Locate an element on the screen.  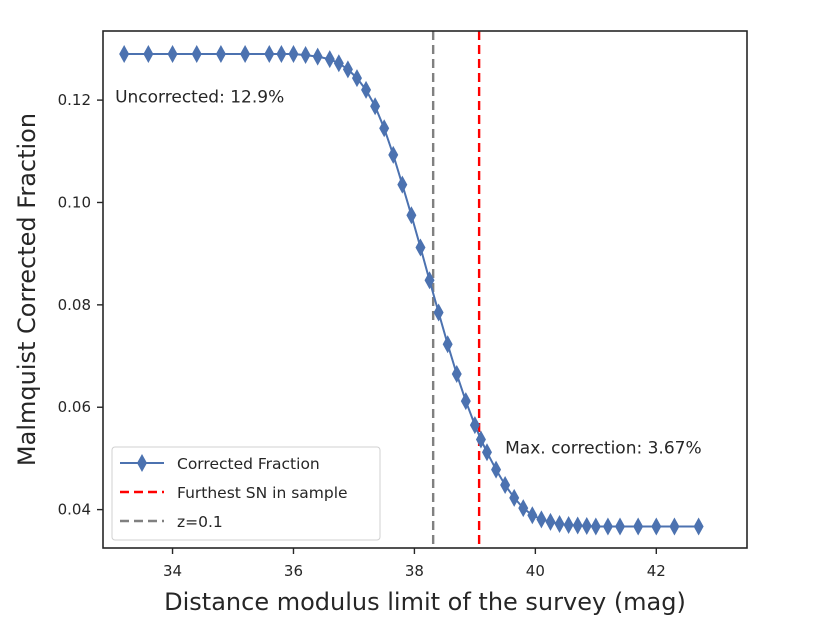
legend-box is located at coordinates (246, 493).